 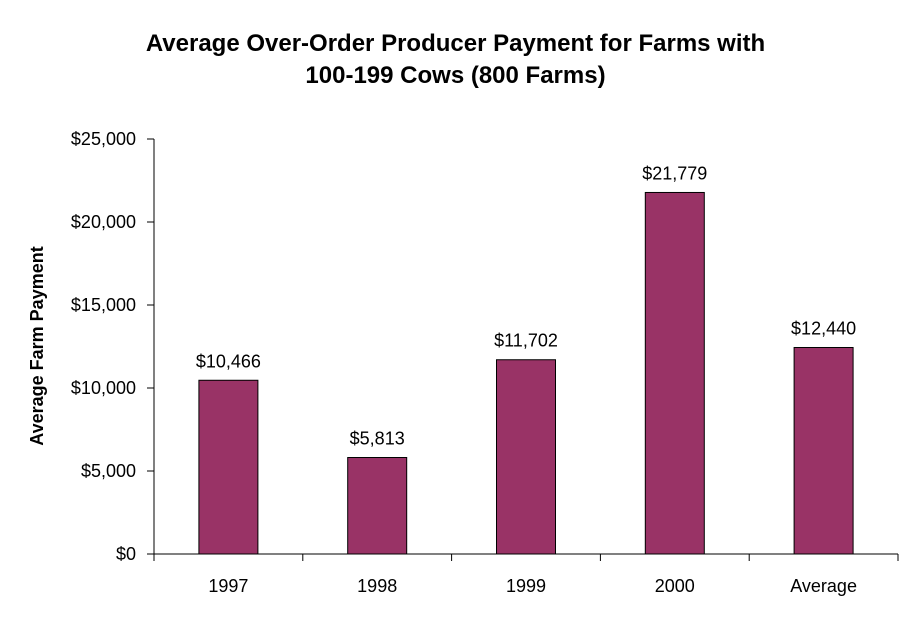 I want to click on y-tick-label: $25,000, so click(x=103, y=139).